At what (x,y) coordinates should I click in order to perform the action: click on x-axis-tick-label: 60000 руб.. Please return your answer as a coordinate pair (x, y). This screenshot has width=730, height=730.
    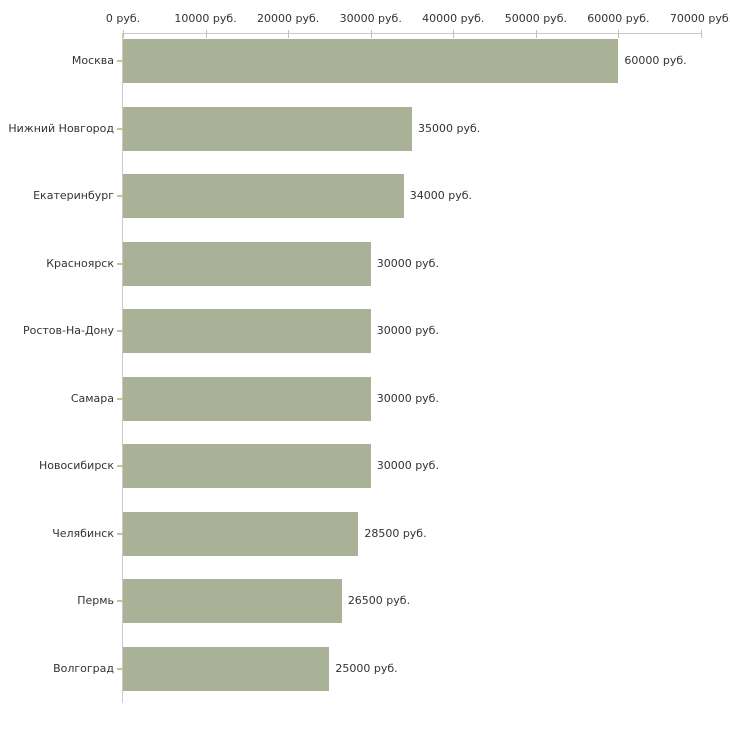
    Looking at the image, I should click on (618, 18).